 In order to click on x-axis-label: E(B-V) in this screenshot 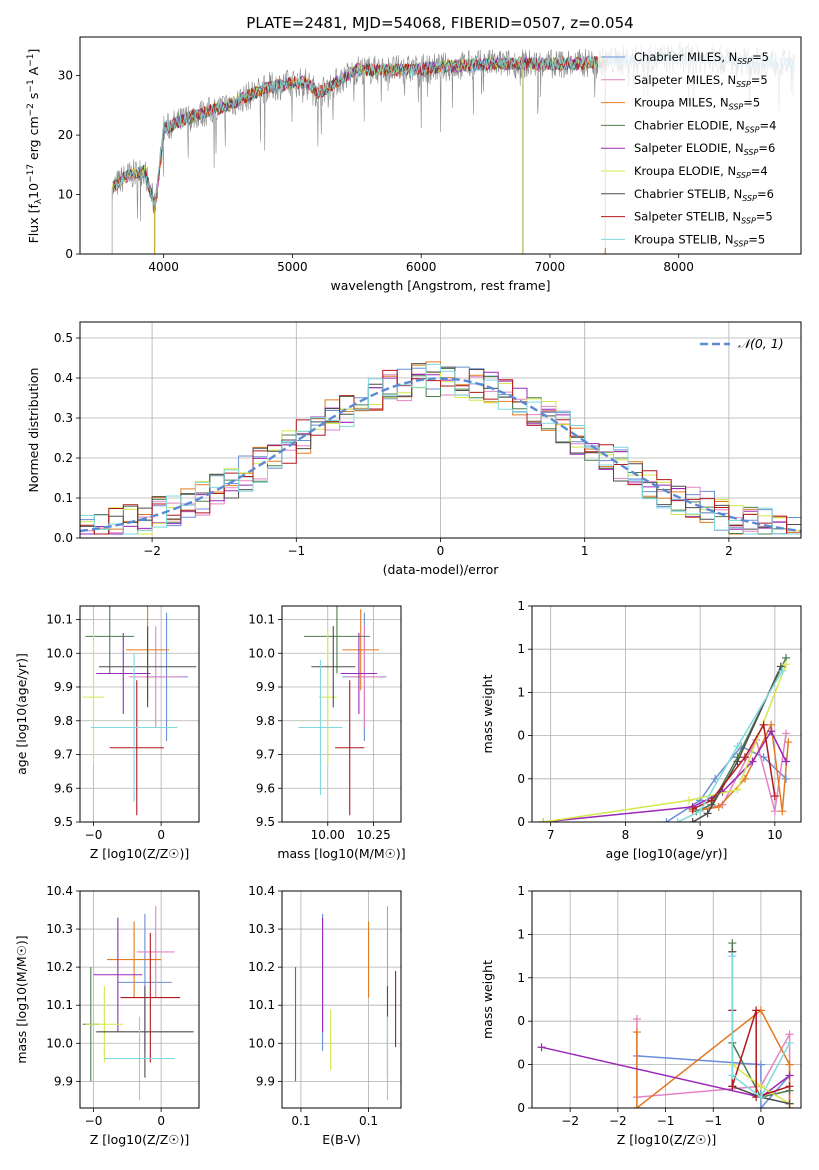, I will do `click(341, 1139)`.